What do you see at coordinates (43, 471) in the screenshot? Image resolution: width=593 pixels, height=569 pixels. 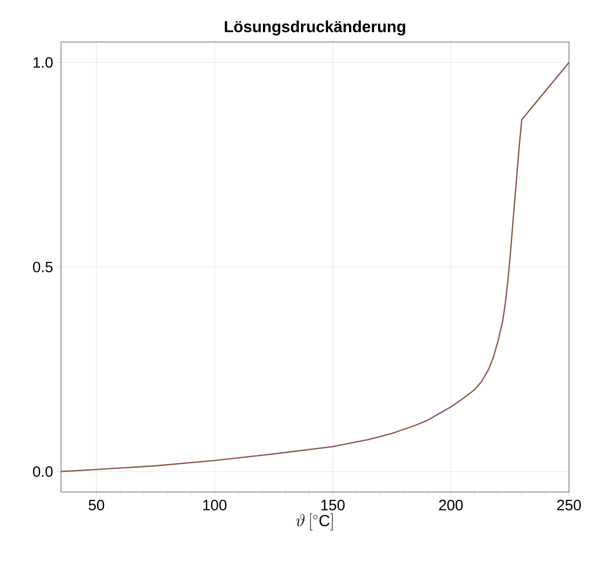 I see `y-tick-label: 0.0` at bounding box center [43, 471].